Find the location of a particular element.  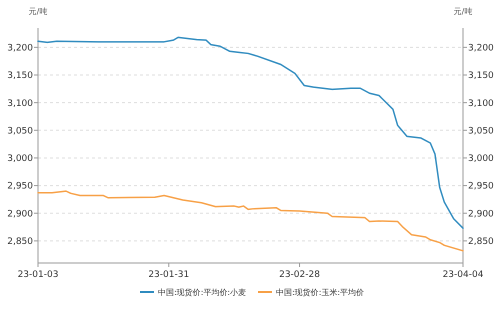

y-tick-label: 3,150 is located at coordinates (20, 76).